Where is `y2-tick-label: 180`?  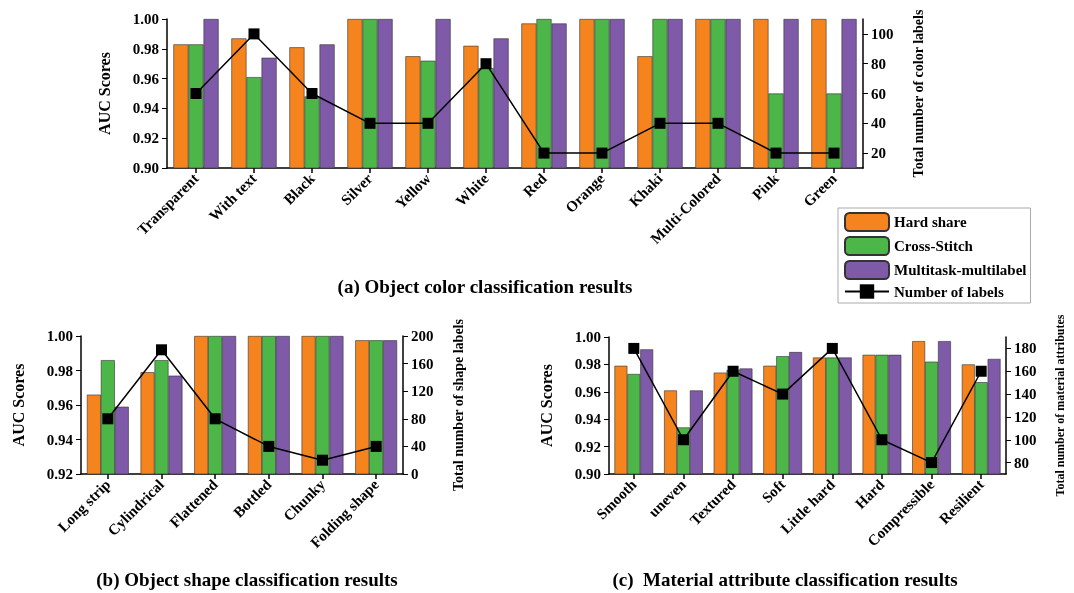 y2-tick-label: 180 is located at coordinates (1025, 348).